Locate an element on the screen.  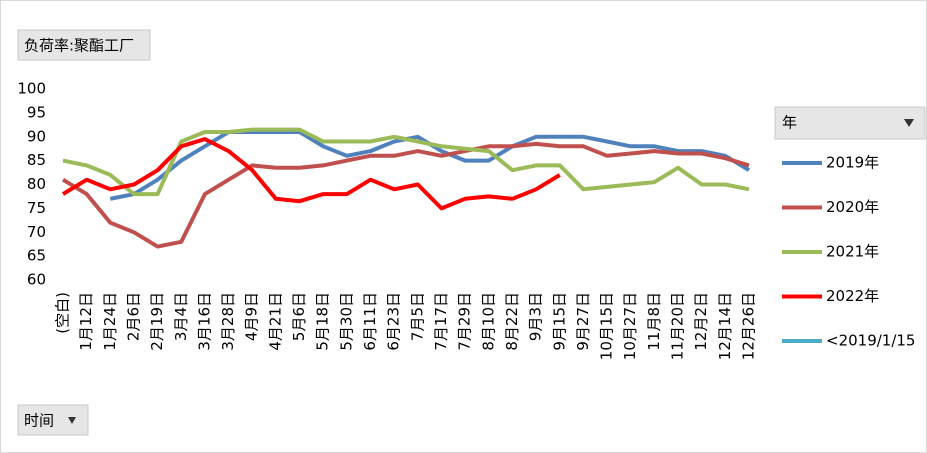
x-tick-label: 8月10日 is located at coordinates (488, 321).